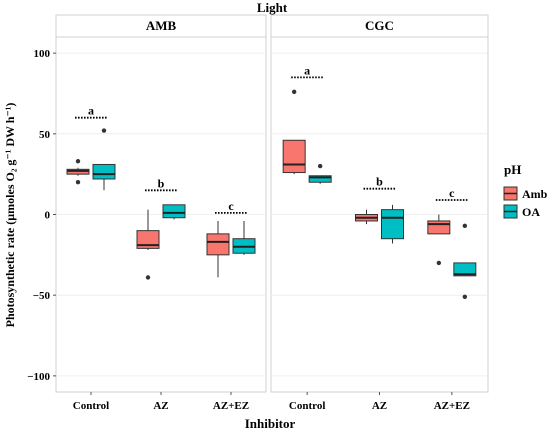  Describe the element at coordinates (41, 215) in the screenshot. I see `y-axis: −100 −50 0 50 100` at that location.